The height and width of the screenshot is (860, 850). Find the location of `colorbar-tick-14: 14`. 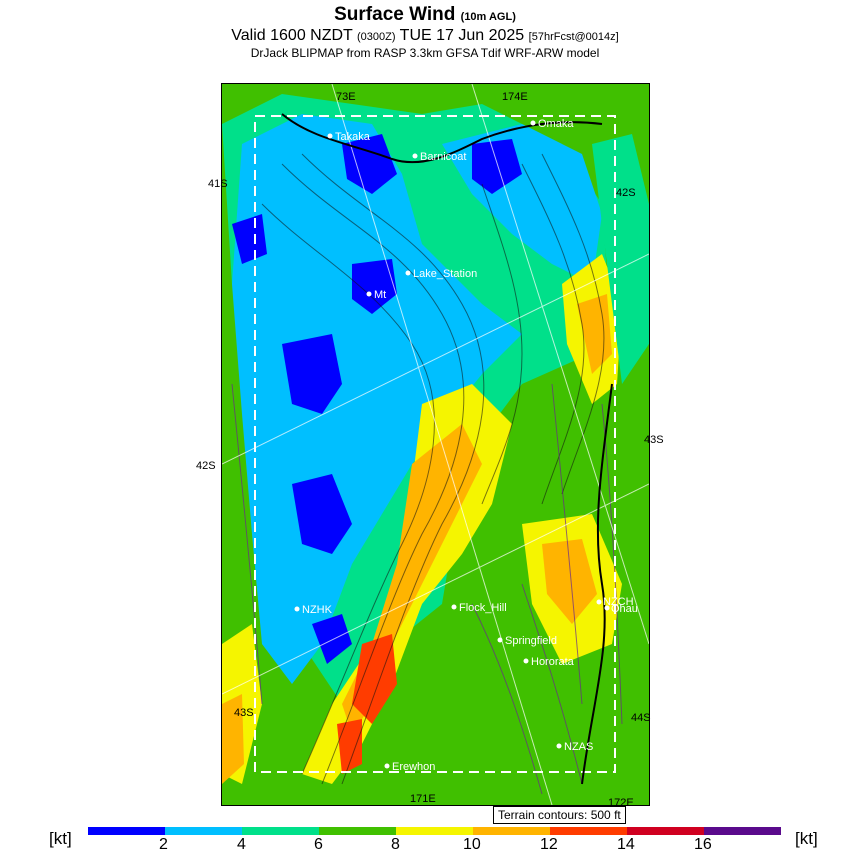

colorbar-tick-14: 14 is located at coordinates (626, 844).